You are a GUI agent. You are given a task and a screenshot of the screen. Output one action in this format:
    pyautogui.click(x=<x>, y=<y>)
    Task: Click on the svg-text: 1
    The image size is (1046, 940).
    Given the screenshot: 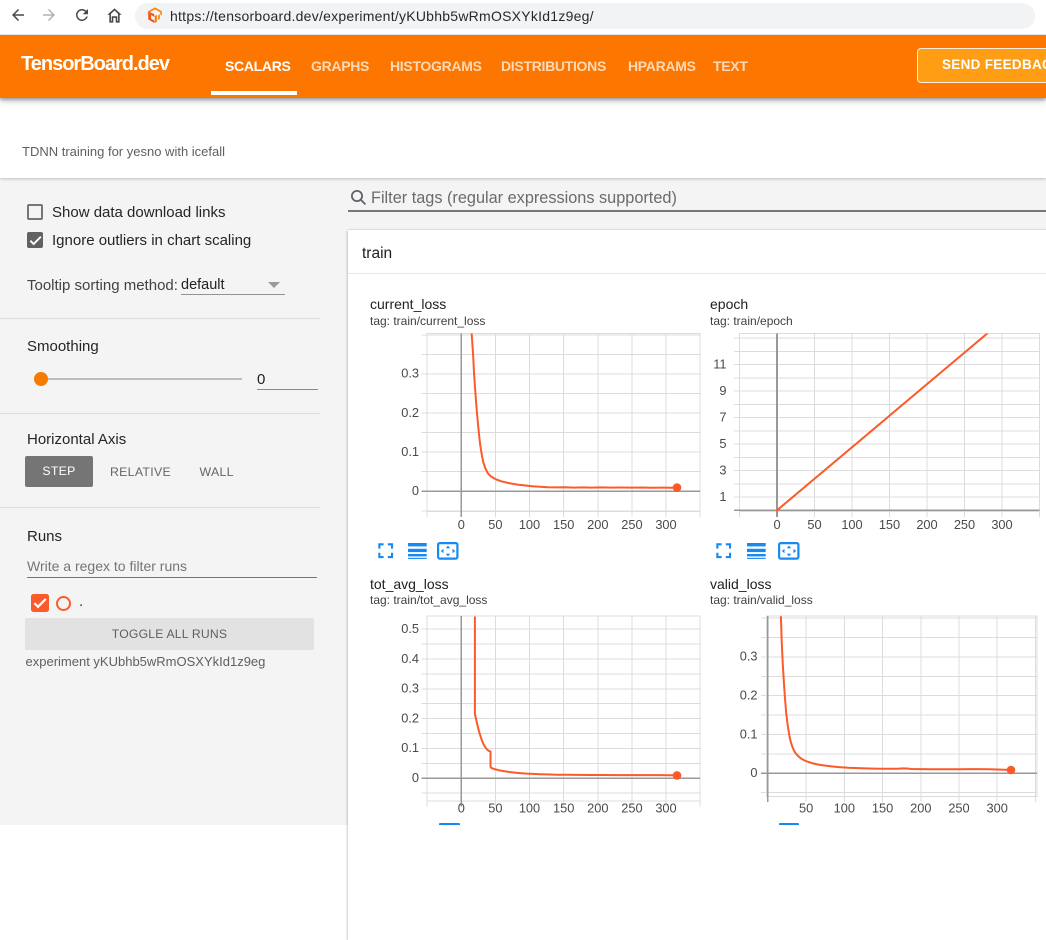 What is the action you would take?
    pyautogui.click(x=722, y=496)
    